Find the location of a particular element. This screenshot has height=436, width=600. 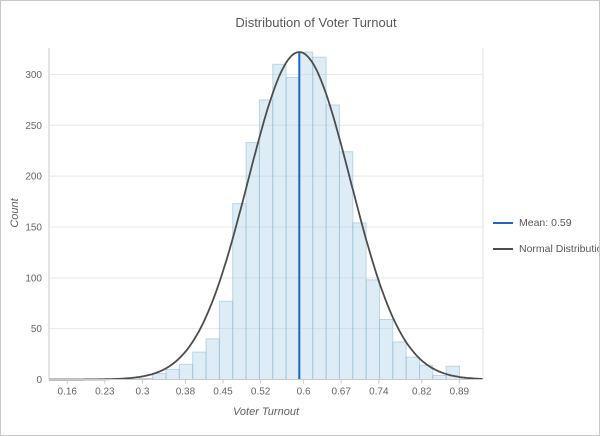

y-tick-label: 200 is located at coordinates (33, 177).